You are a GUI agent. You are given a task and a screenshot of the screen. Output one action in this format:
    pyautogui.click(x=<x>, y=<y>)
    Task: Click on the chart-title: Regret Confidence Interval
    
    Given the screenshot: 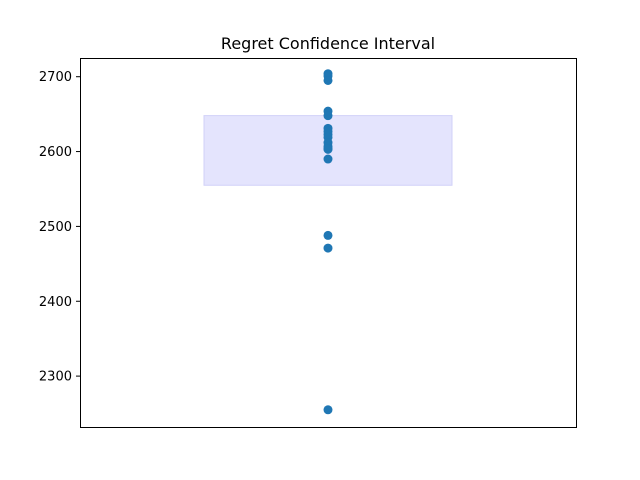 What is the action you would take?
    pyautogui.click(x=328, y=43)
    